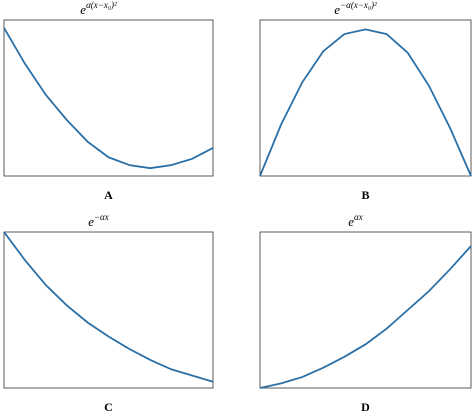 This screenshot has width=474, height=414. I want to click on title-exponent: α(x−x₀)², so click(101, 5).